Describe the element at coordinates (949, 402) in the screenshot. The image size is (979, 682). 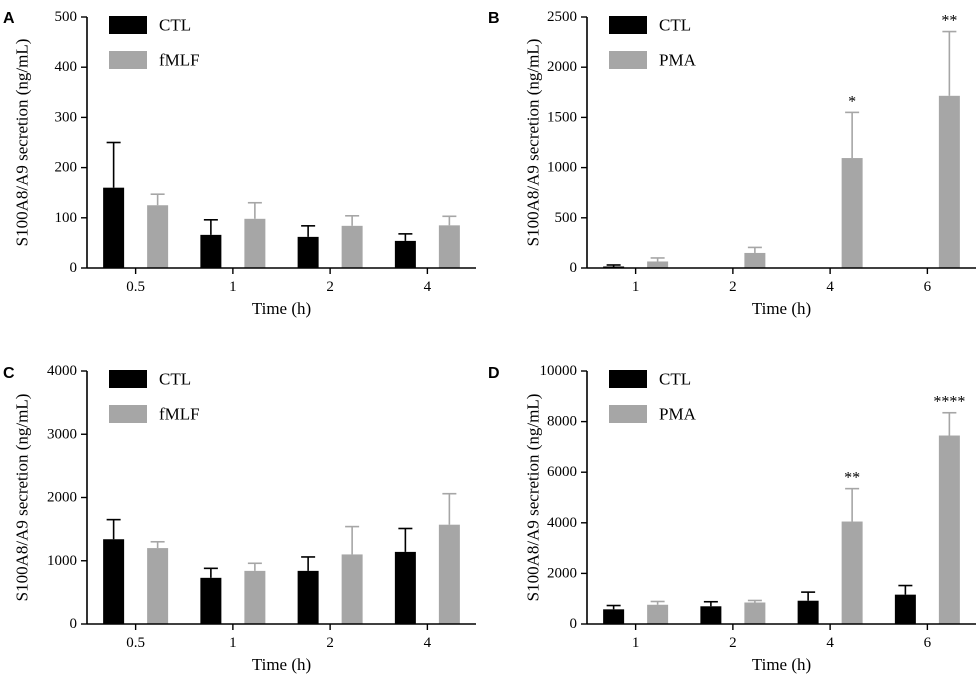
I see `significance-marker: ****` at that location.